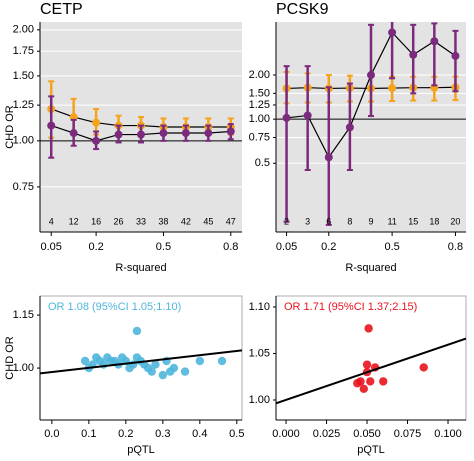  What do you see at coordinates (434, 221) in the screenshot?
I see `count-label: 18` at bounding box center [434, 221].